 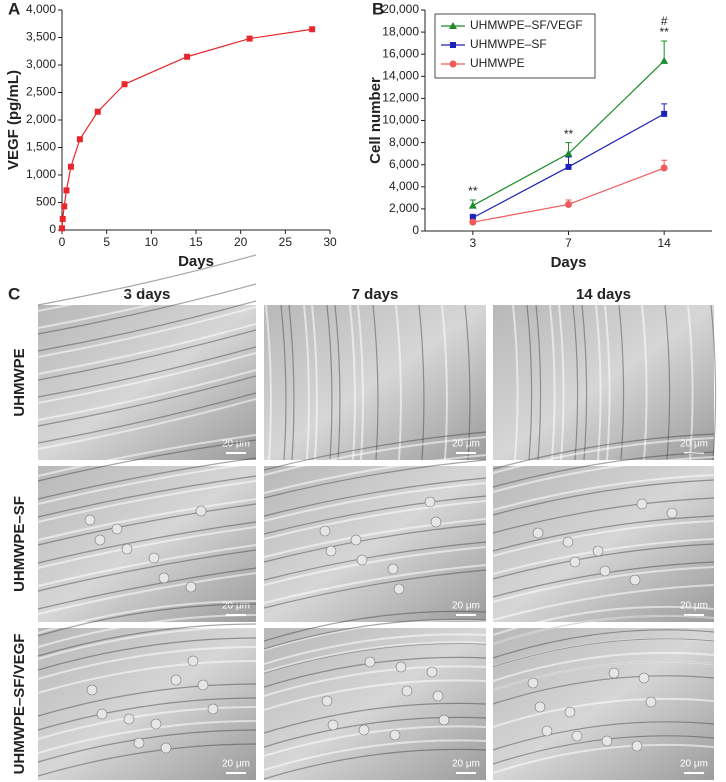 I want to click on column-header: 7 days, so click(x=375, y=294).